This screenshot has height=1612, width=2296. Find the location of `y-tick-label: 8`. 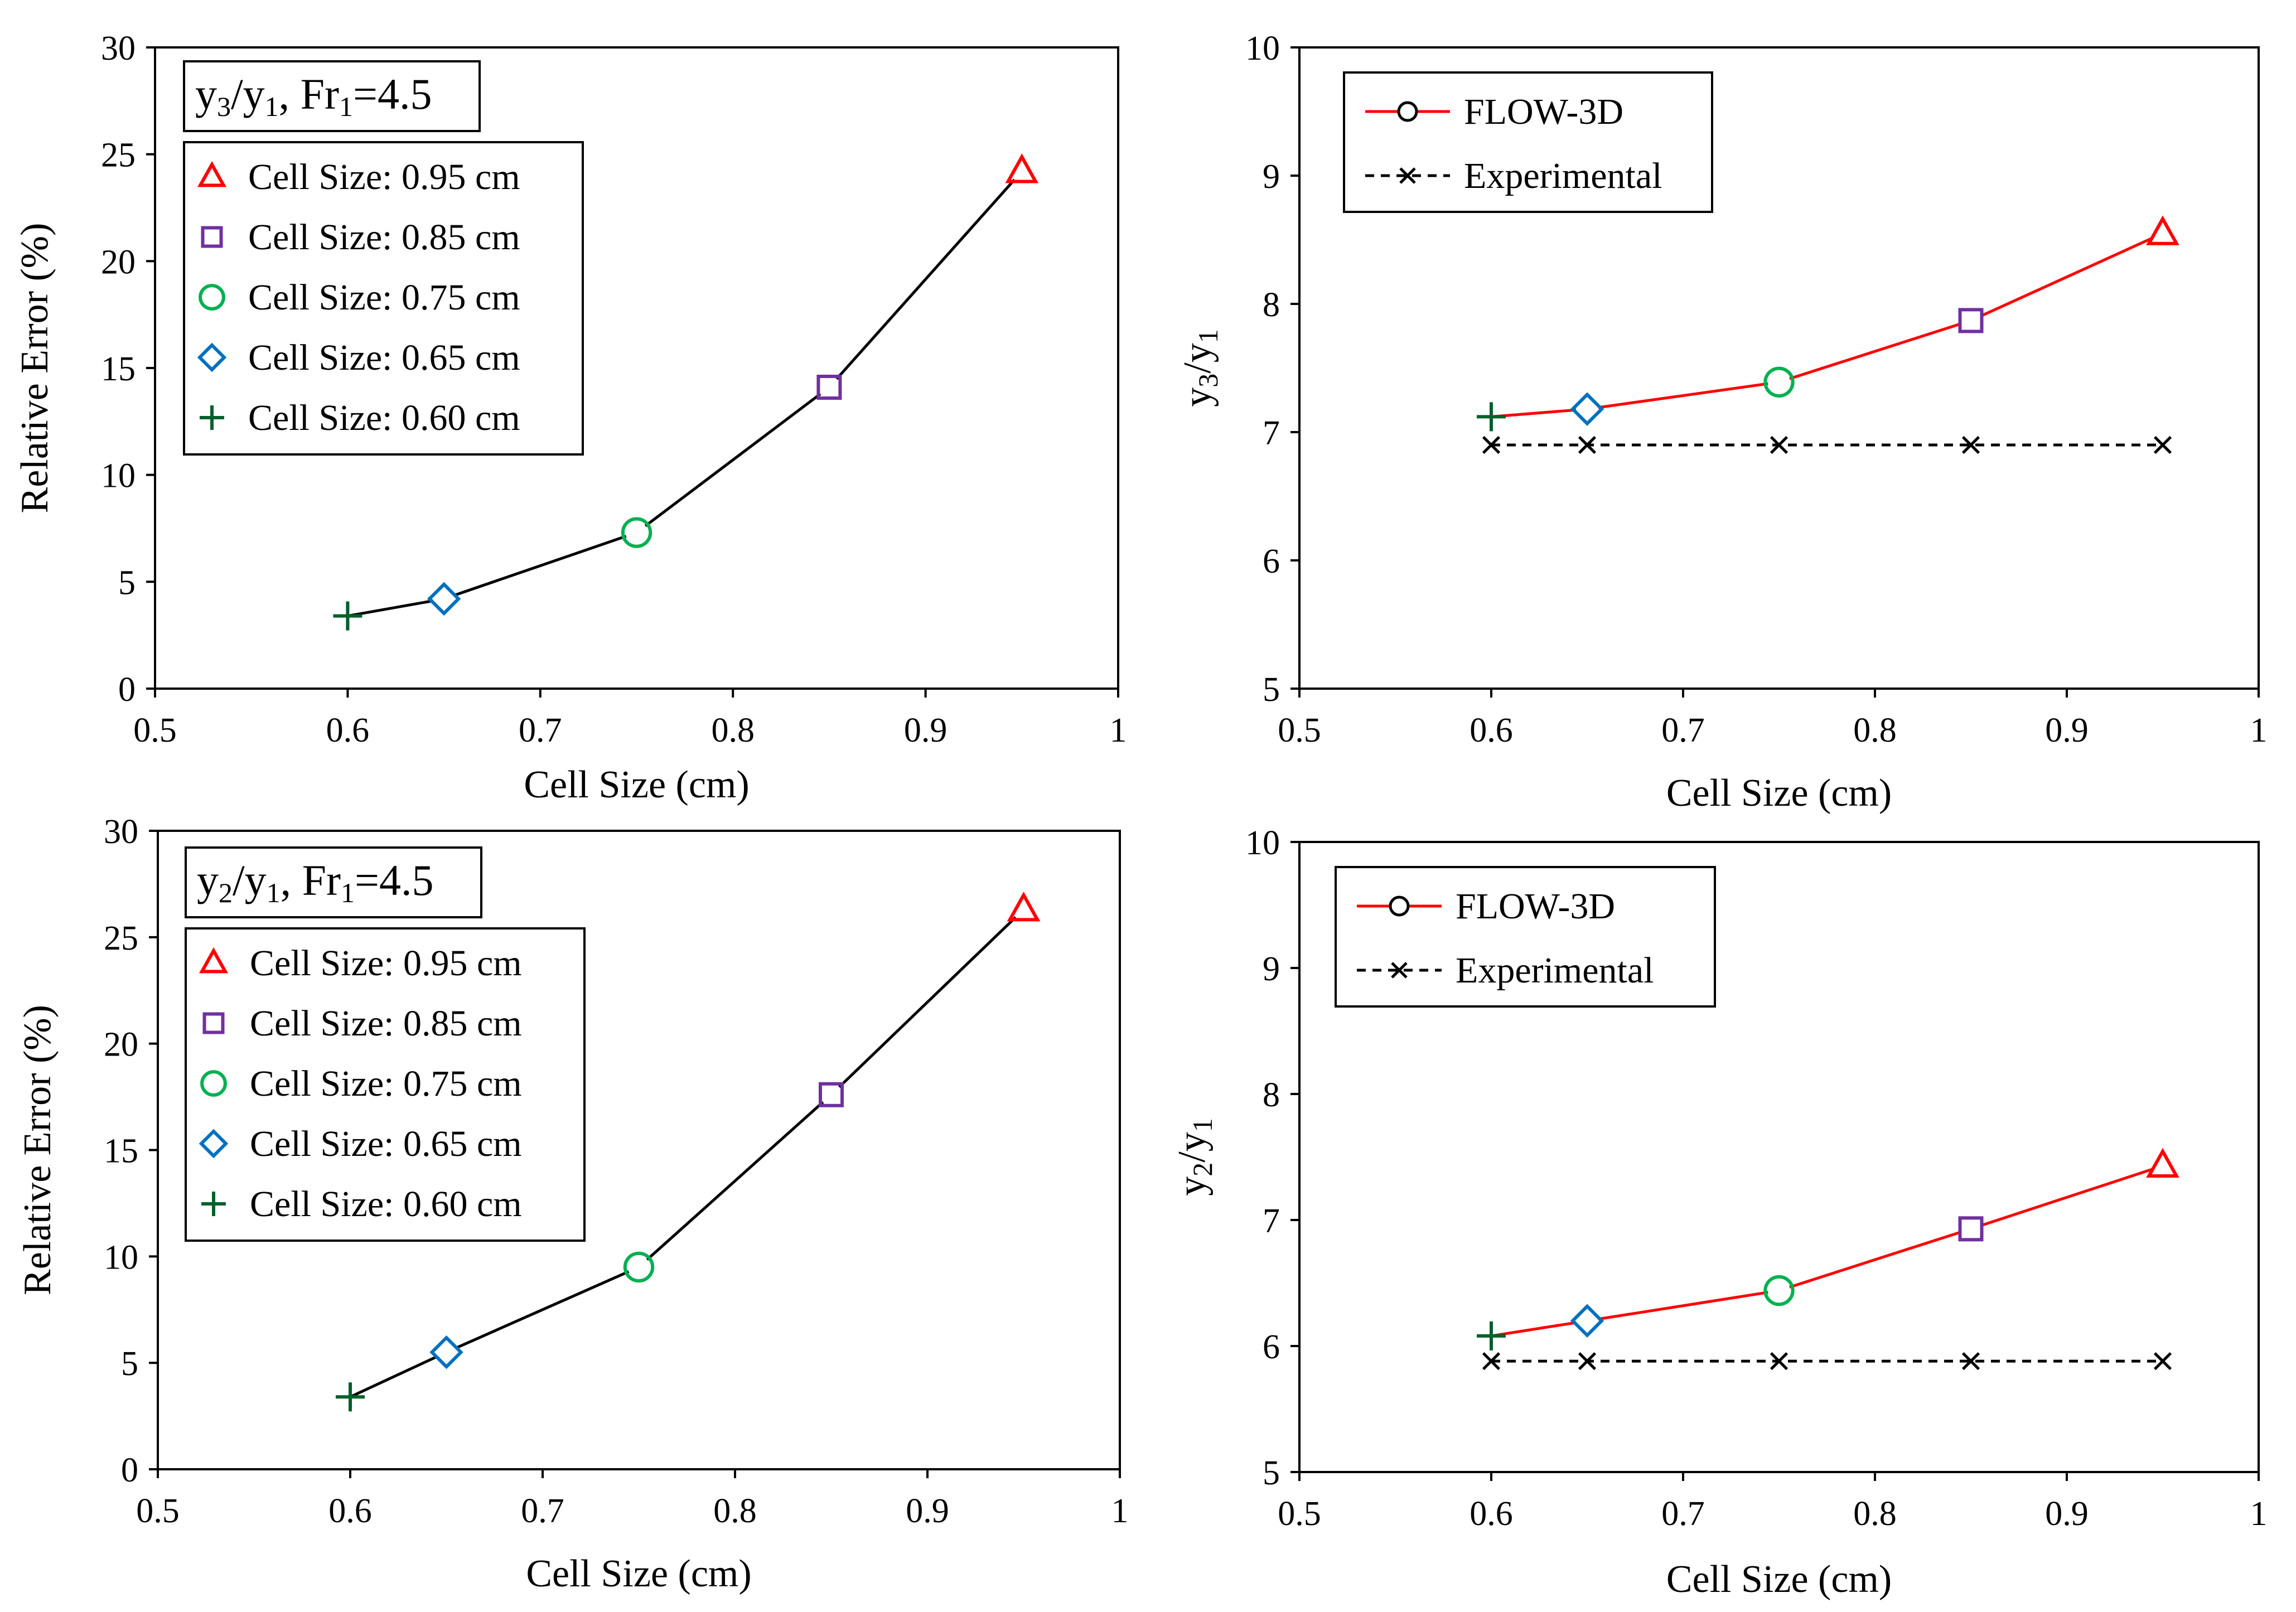

y-tick-label: 8 is located at coordinates (1271, 1095).